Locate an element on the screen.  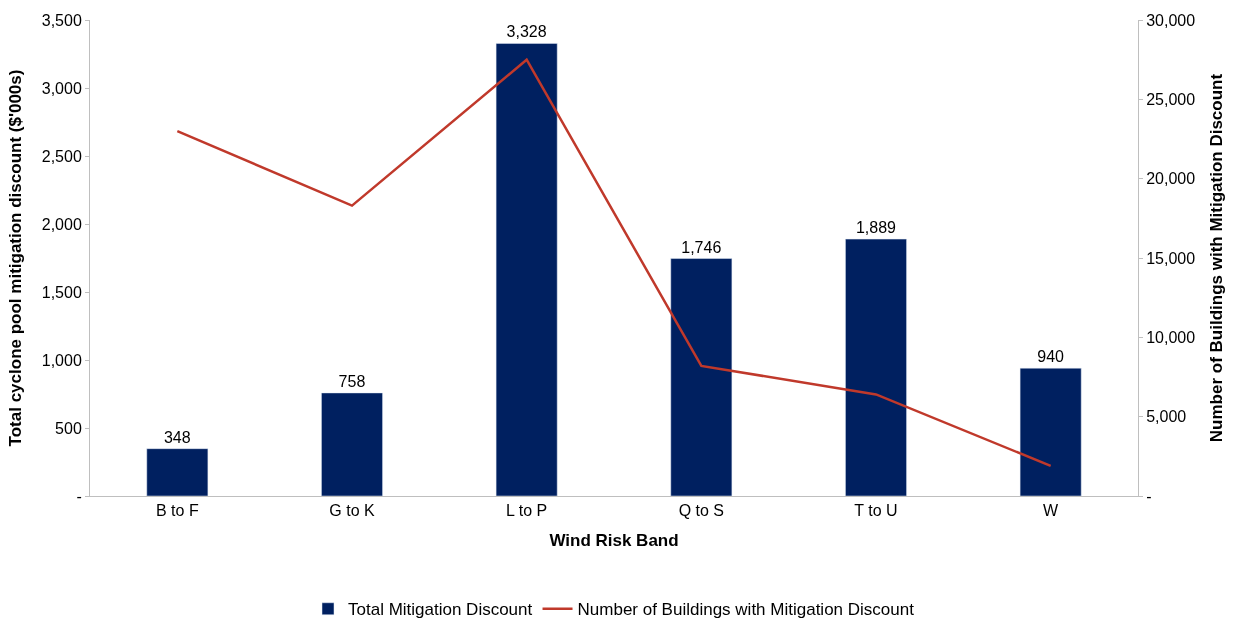
y2-tick-label: 20,000 is located at coordinates (1171, 179).